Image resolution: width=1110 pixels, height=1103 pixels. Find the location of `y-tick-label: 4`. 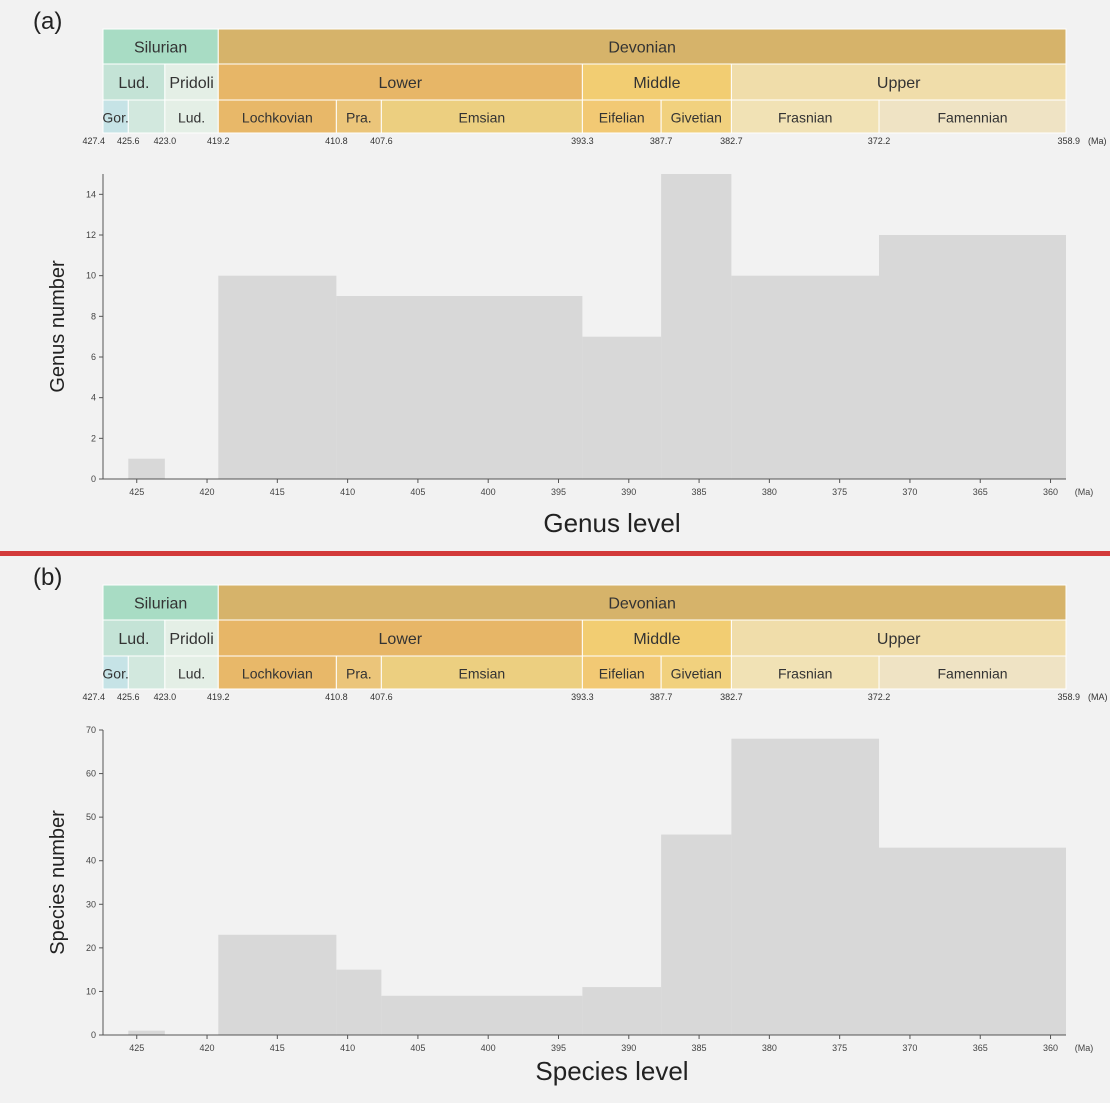

y-tick-label: 4 is located at coordinates (93, 398).